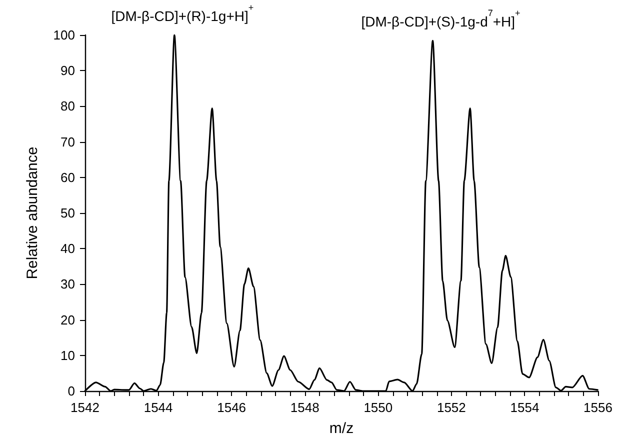  What do you see at coordinates (67, 106) in the screenshot?
I see `y-tick-label: 80` at bounding box center [67, 106].